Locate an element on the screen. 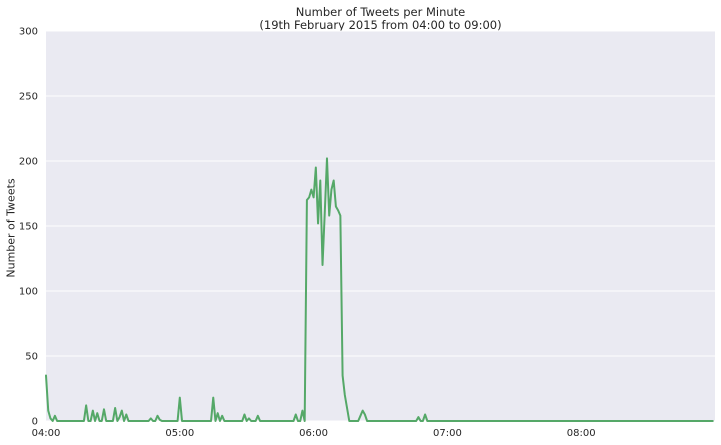 The height and width of the screenshot is (445, 721). y-tick-label: 100 is located at coordinates (28, 292).